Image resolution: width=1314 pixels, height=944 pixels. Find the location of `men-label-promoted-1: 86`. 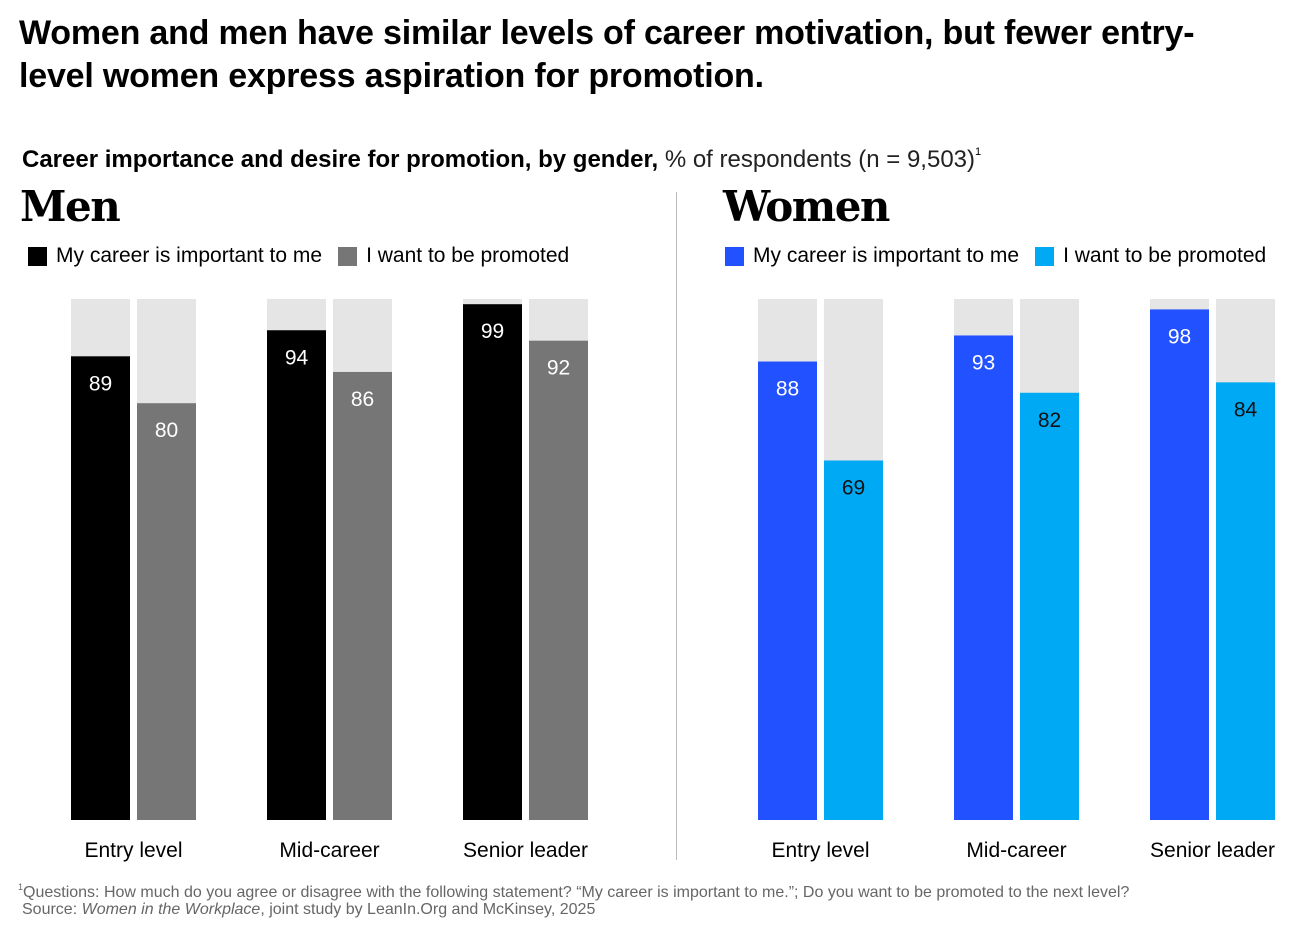

men-label-promoted-1: 86 is located at coordinates (362, 399).